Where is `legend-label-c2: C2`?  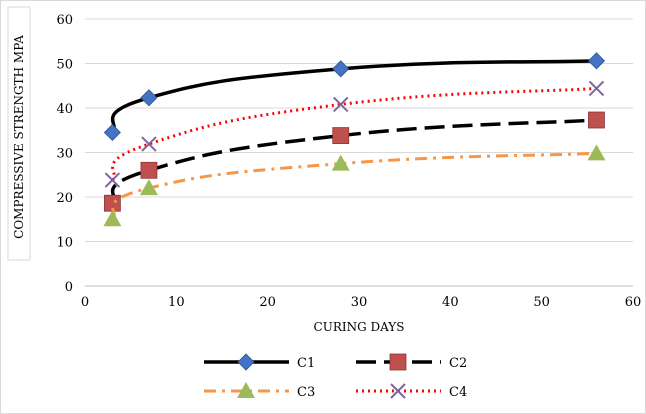
legend-label-c2: C2 is located at coordinates (458, 363).